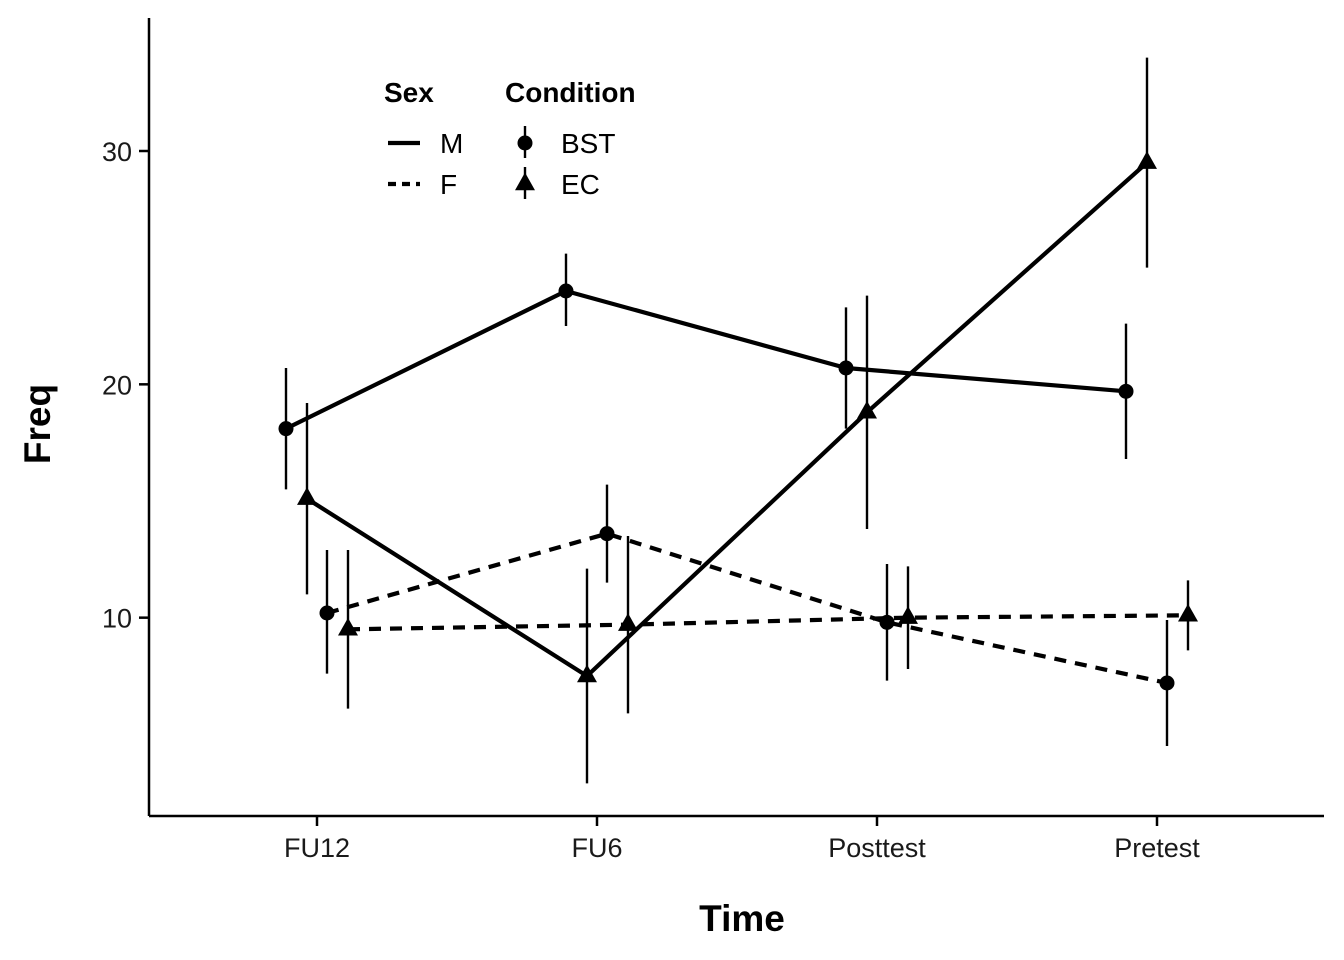  What do you see at coordinates (525, 181) in the screenshot?
I see `legend-key-ec` at bounding box center [525, 181].